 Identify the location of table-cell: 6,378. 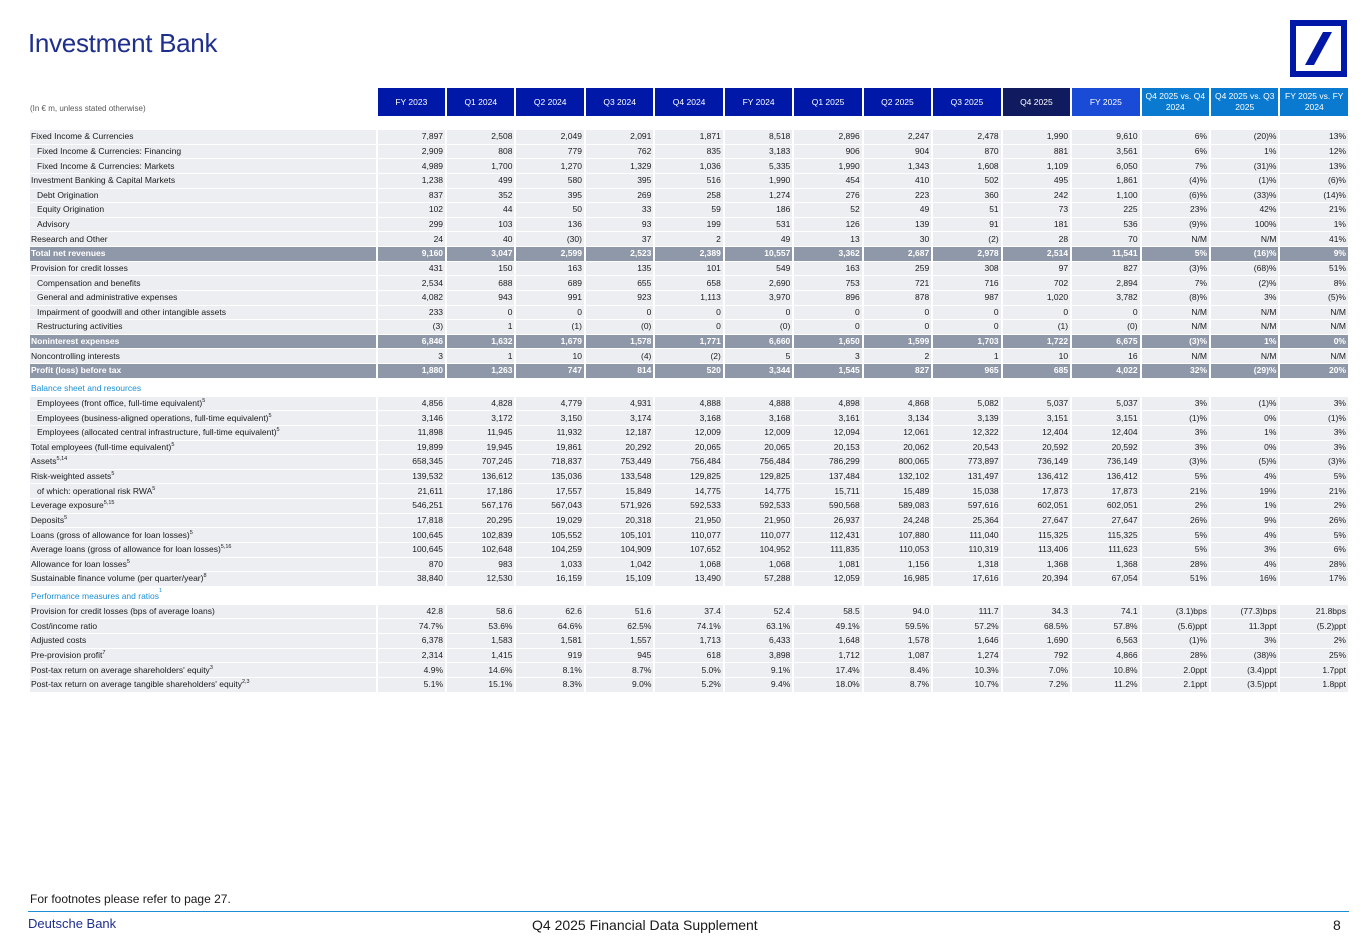
(411, 641).